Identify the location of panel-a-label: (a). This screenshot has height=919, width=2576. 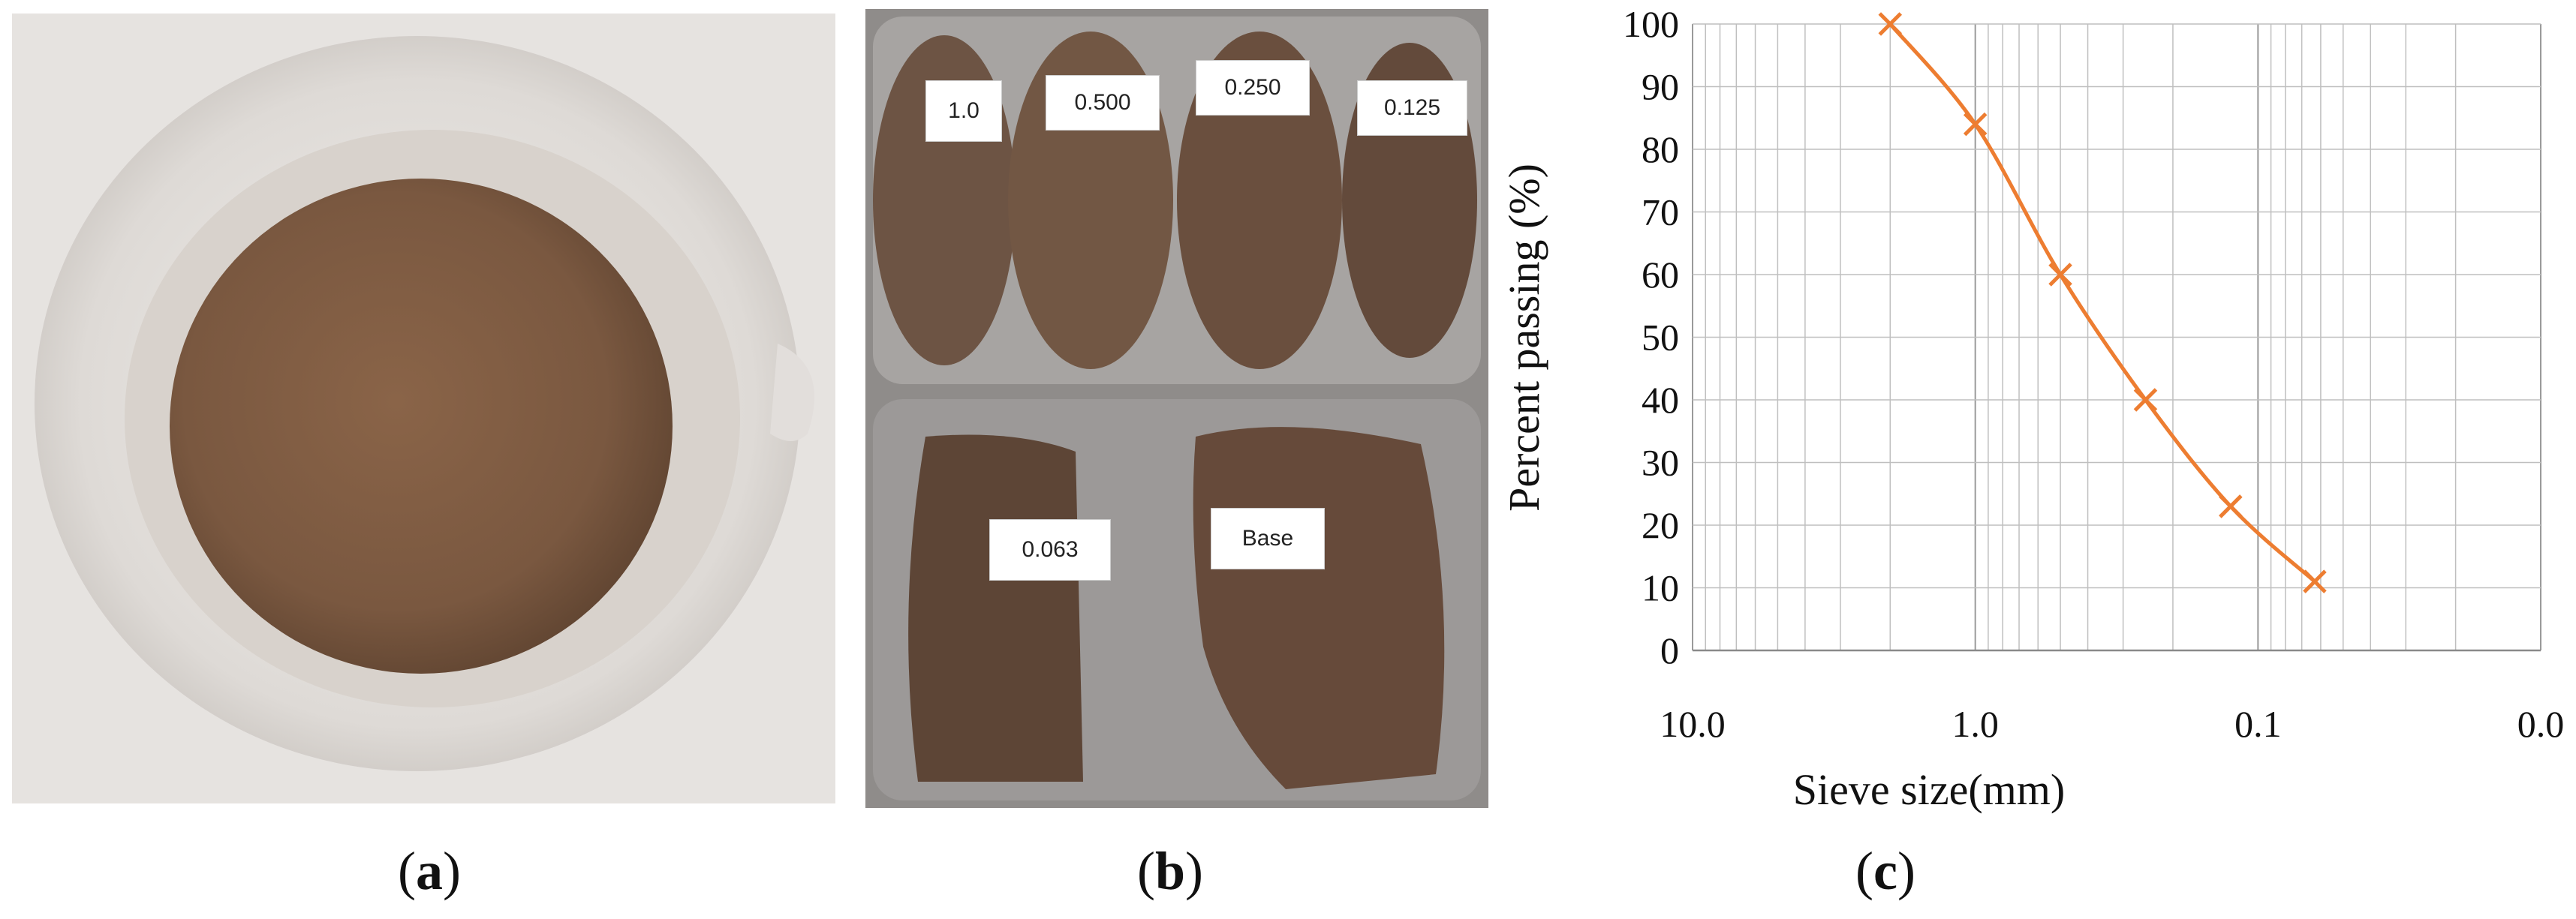
(429, 871).